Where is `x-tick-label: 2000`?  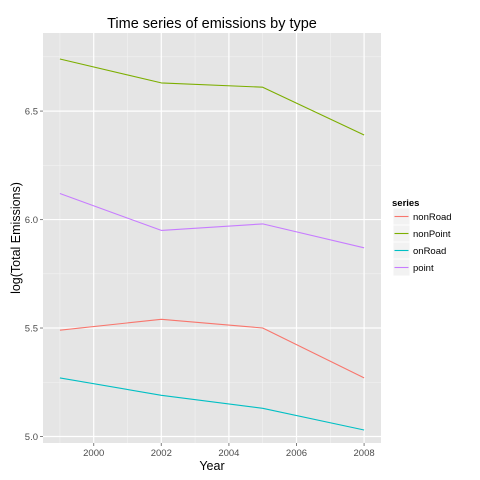 x-tick-label: 2000 is located at coordinates (93, 453).